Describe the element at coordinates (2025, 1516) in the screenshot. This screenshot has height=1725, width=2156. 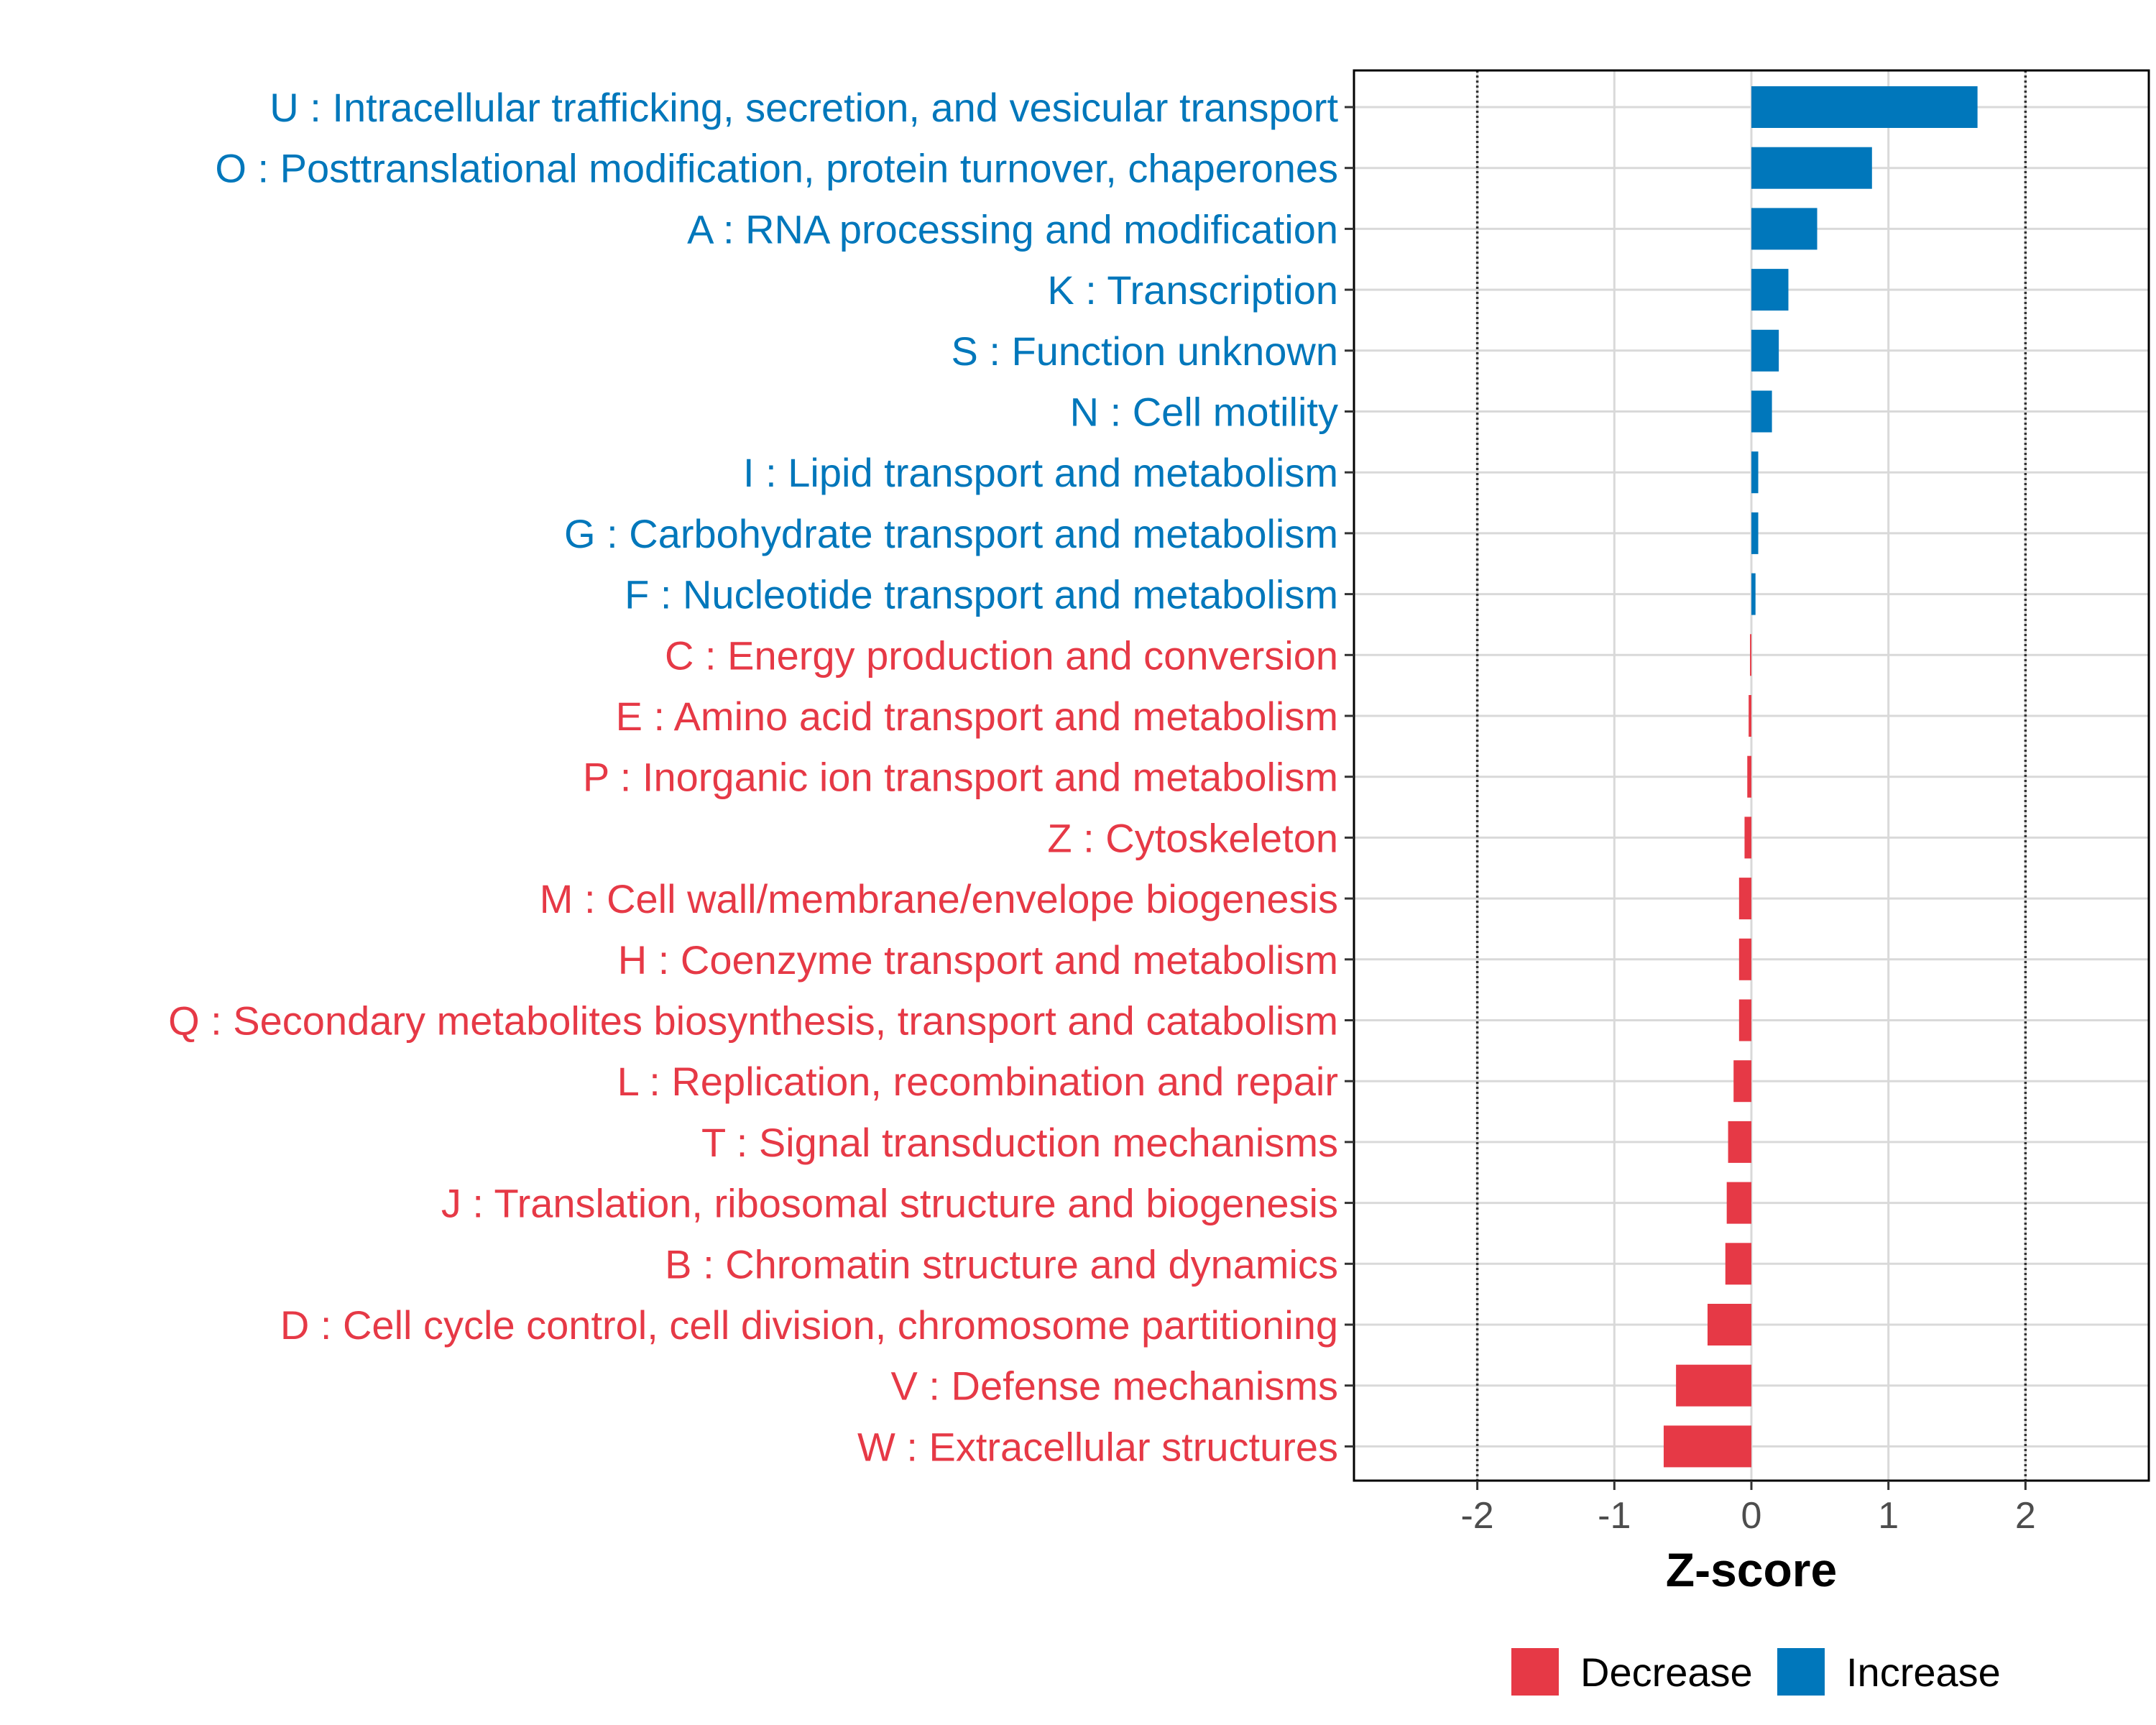
I see `x-tick-label: 2` at that location.